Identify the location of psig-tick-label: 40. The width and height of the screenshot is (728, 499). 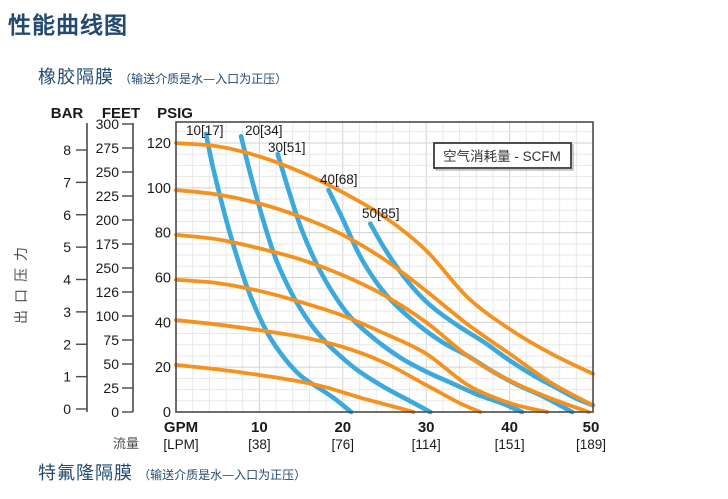
(163, 323).